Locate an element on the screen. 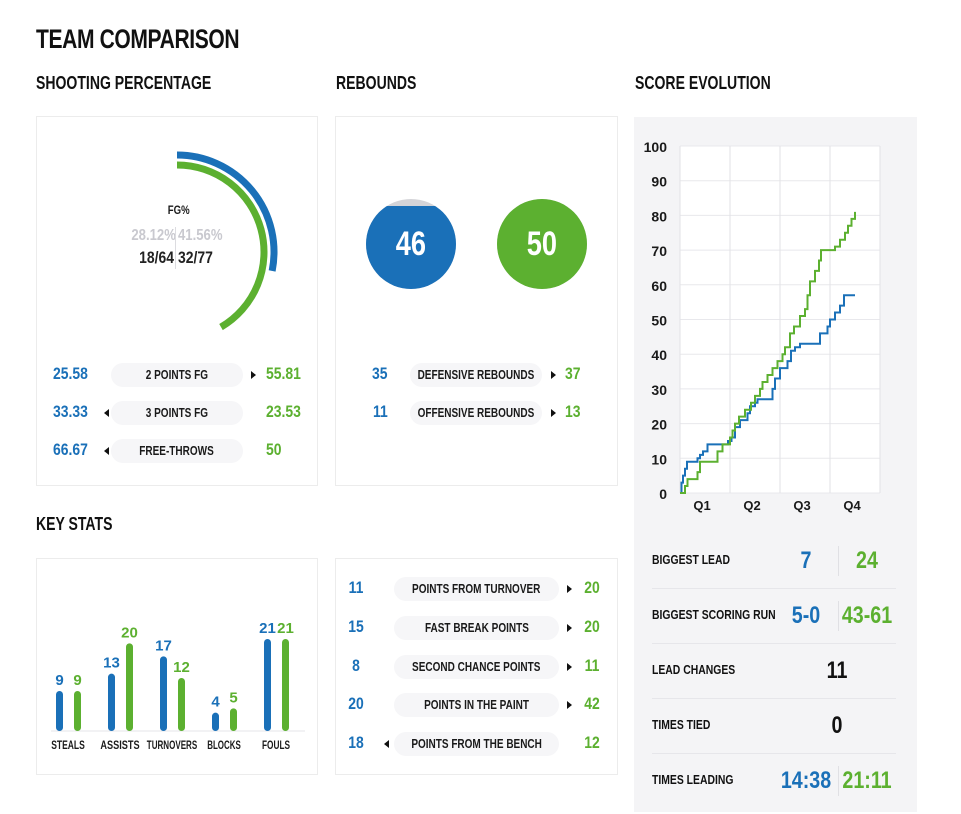  key-stats-heading: KEY STATS is located at coordinates (74, 524).